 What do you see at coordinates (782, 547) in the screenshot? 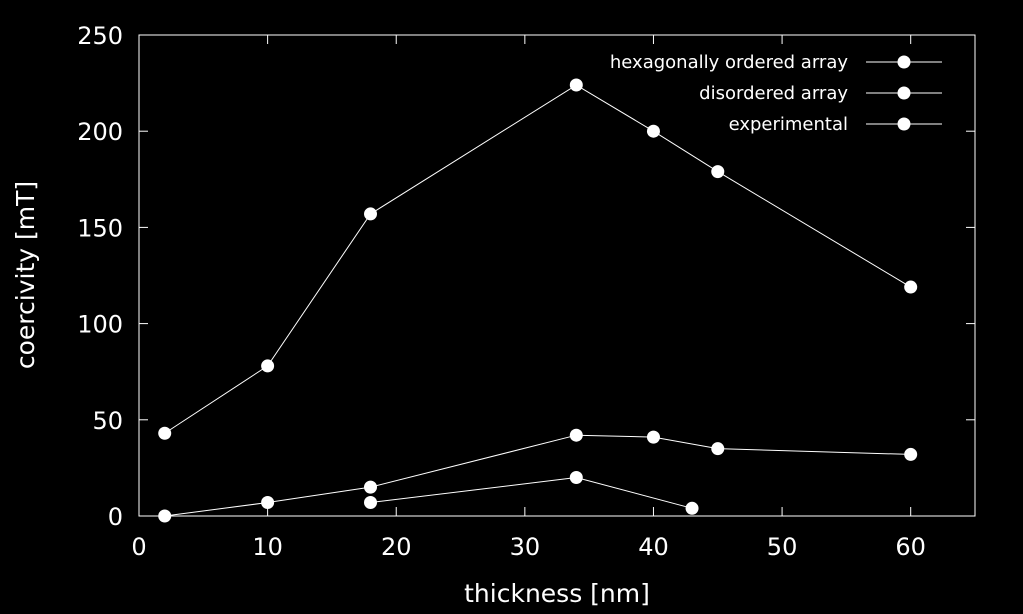
I see `x-tick-label: 50` at bounding box center [782, 547].